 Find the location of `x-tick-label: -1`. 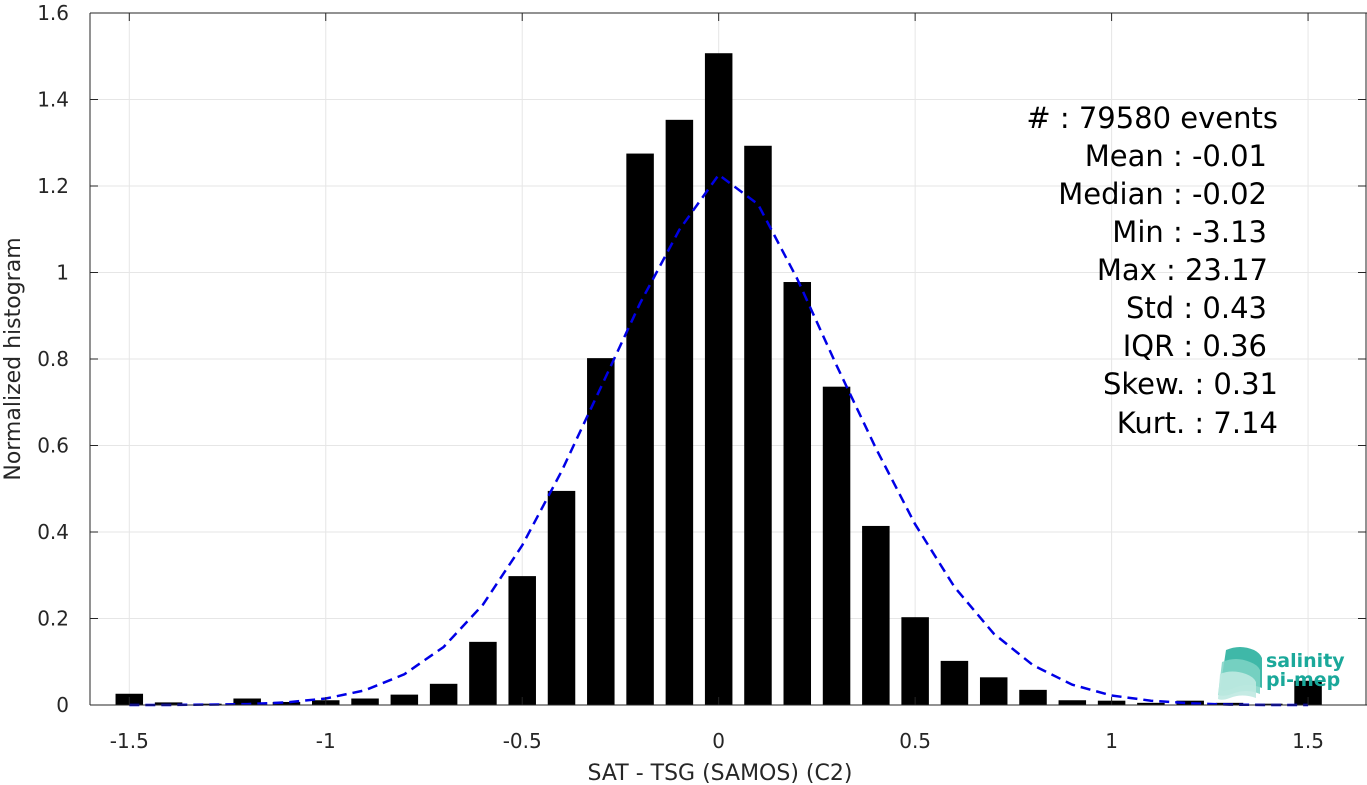

x-tick-label: -1 is located at coordinates (326, 741).